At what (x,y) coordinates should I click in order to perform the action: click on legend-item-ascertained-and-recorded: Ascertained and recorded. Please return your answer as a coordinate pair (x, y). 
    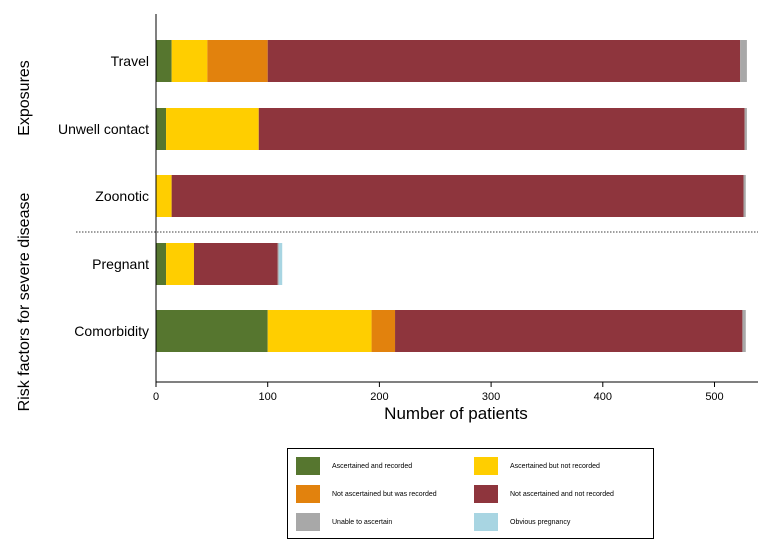
    Looking at the image, I should click on (354, 466).